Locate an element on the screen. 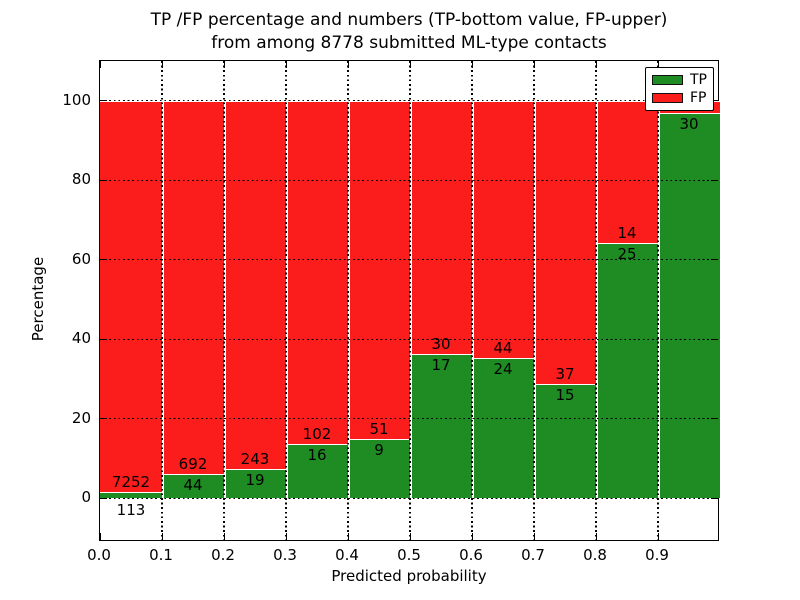 The width and height of the screenshot is (800, 600). x-tick-label: 0.5 is located at coordinates (409, 555).